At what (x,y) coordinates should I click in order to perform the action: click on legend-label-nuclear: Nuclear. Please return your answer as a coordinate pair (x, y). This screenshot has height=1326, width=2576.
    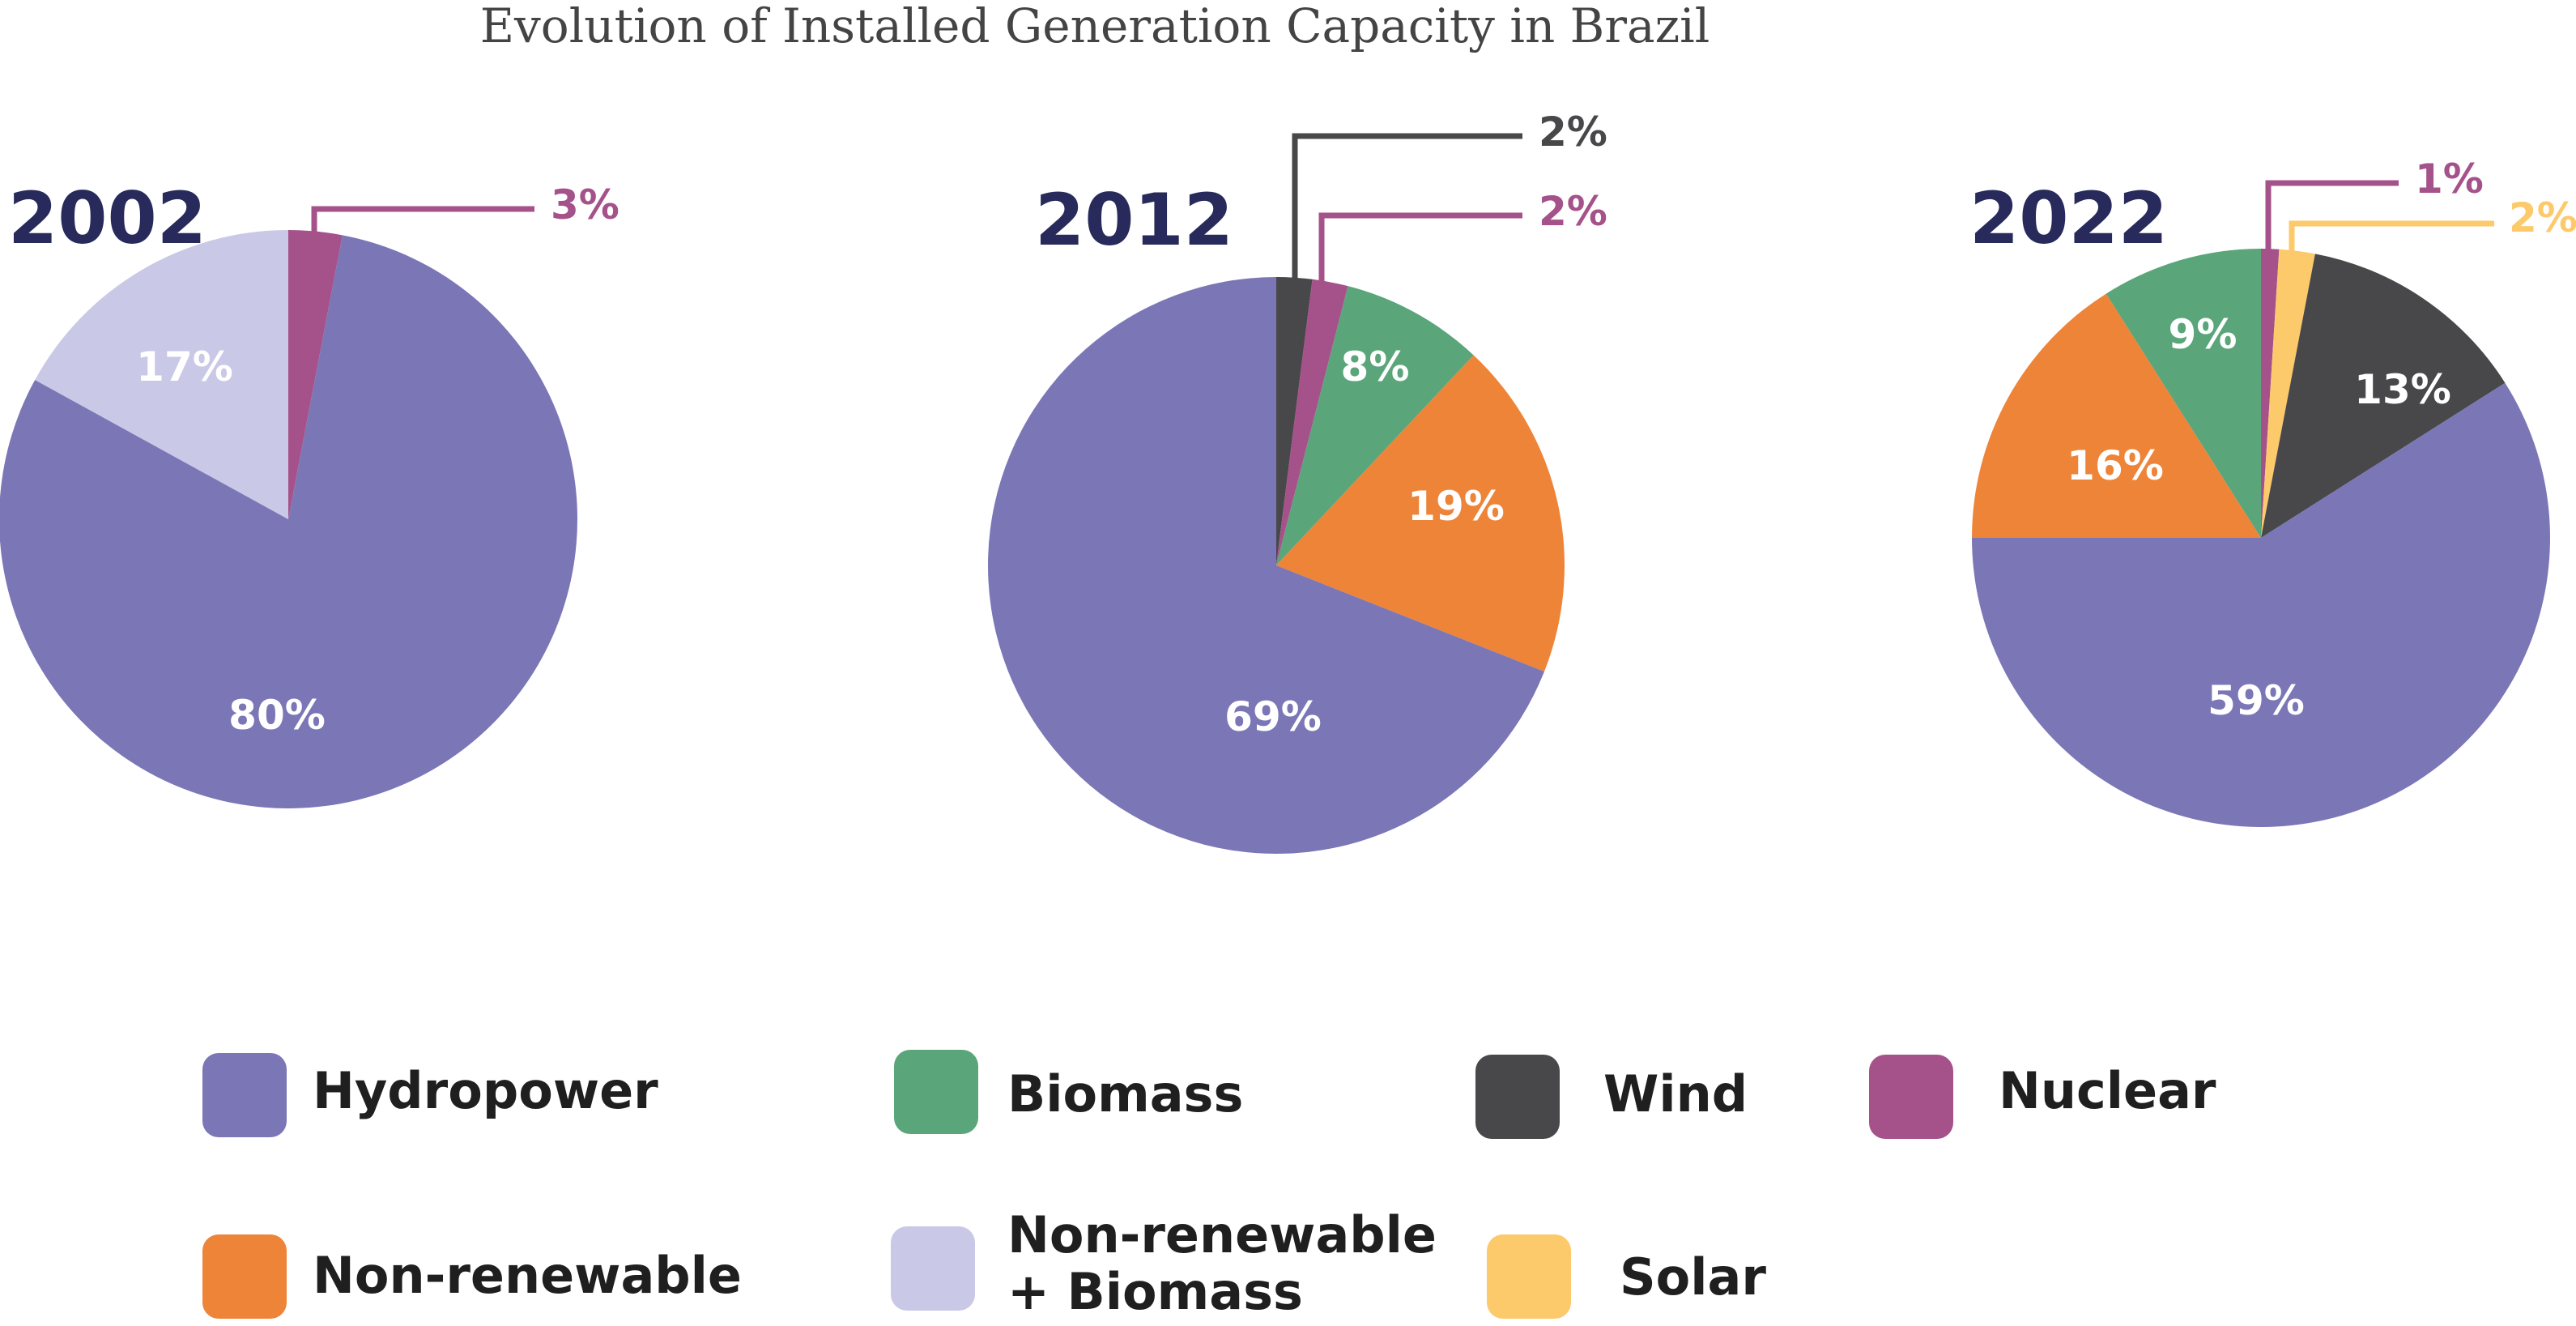
    Looking at the image, I should click on (2107, 1091).